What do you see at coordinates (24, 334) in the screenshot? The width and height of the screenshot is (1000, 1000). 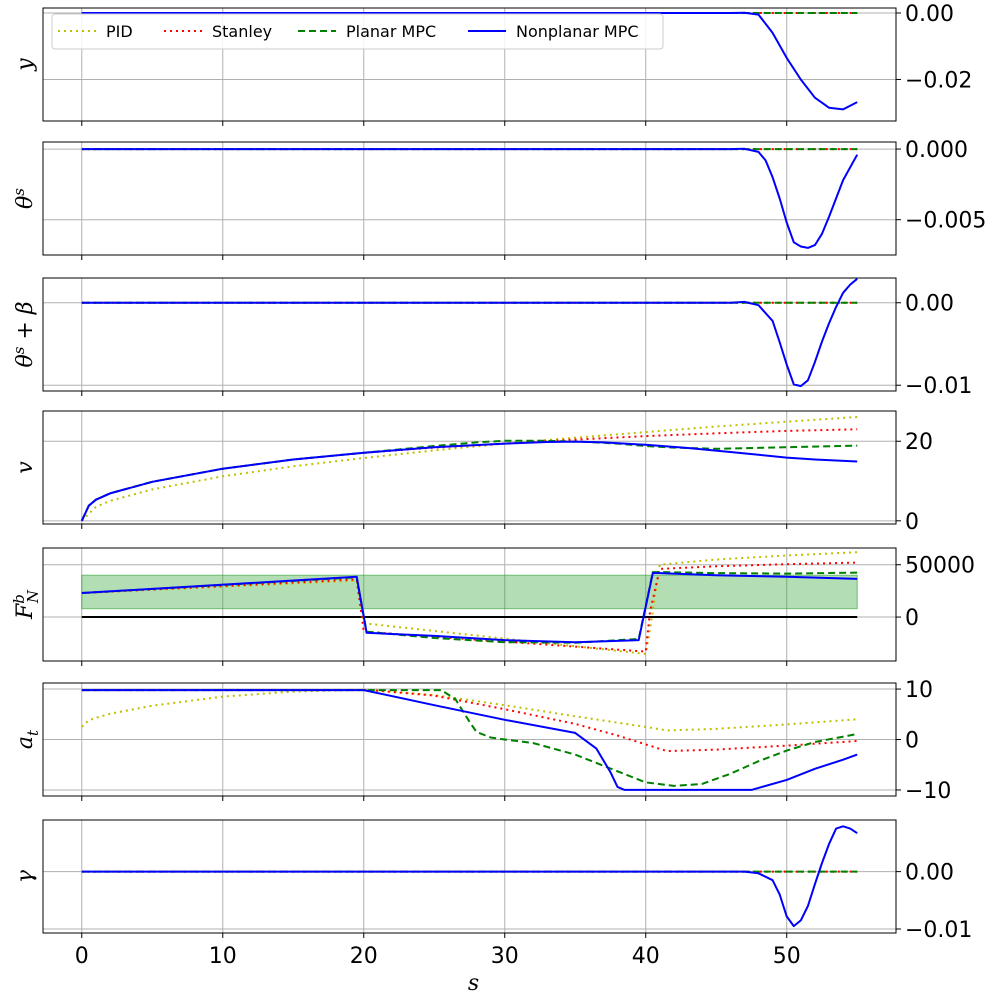 I see `y-axis-label: θs​ + β` at bounding box center [24, 334].